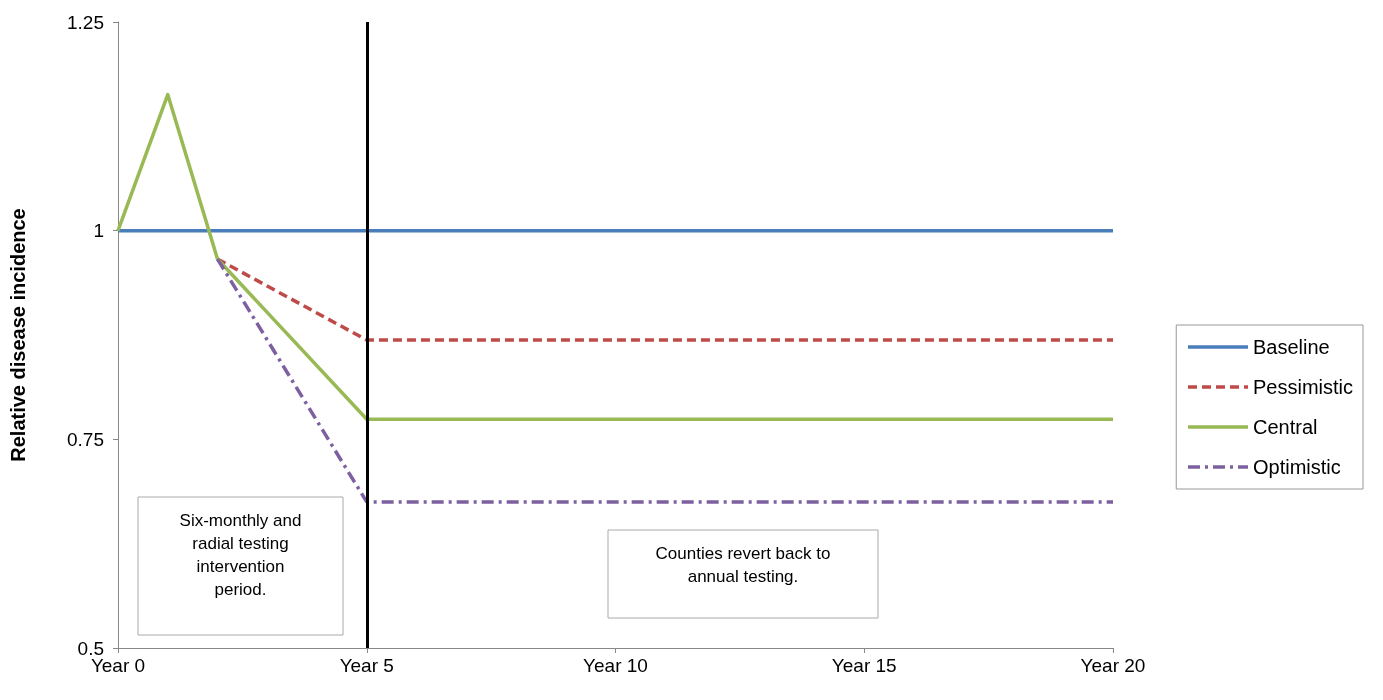  I want to click on legend-label: Central, so click(1285, 427).